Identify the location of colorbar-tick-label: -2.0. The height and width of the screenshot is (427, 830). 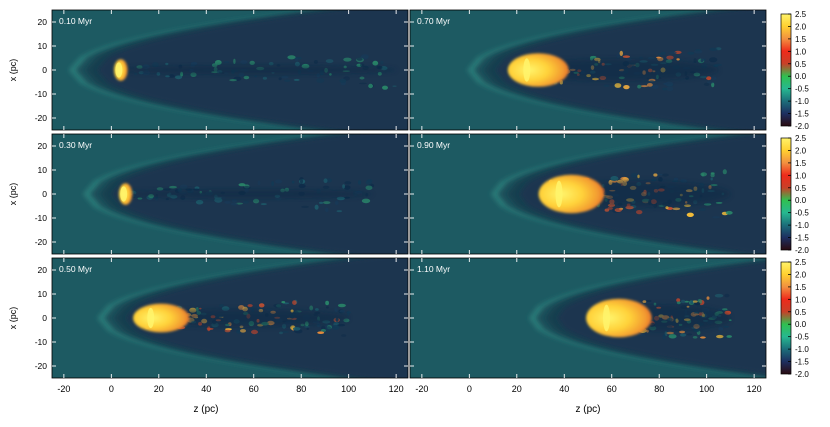
(802, 126).